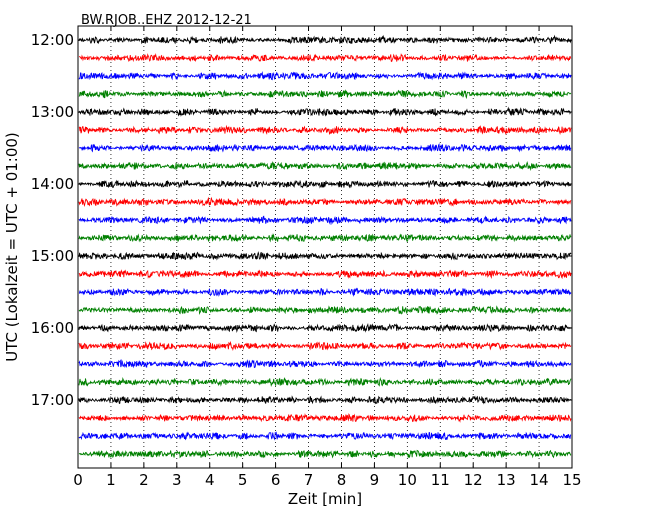 The height and width of the screenshot is (520, 650). I want to click on x-tick-label: 14, so click(539, 480).